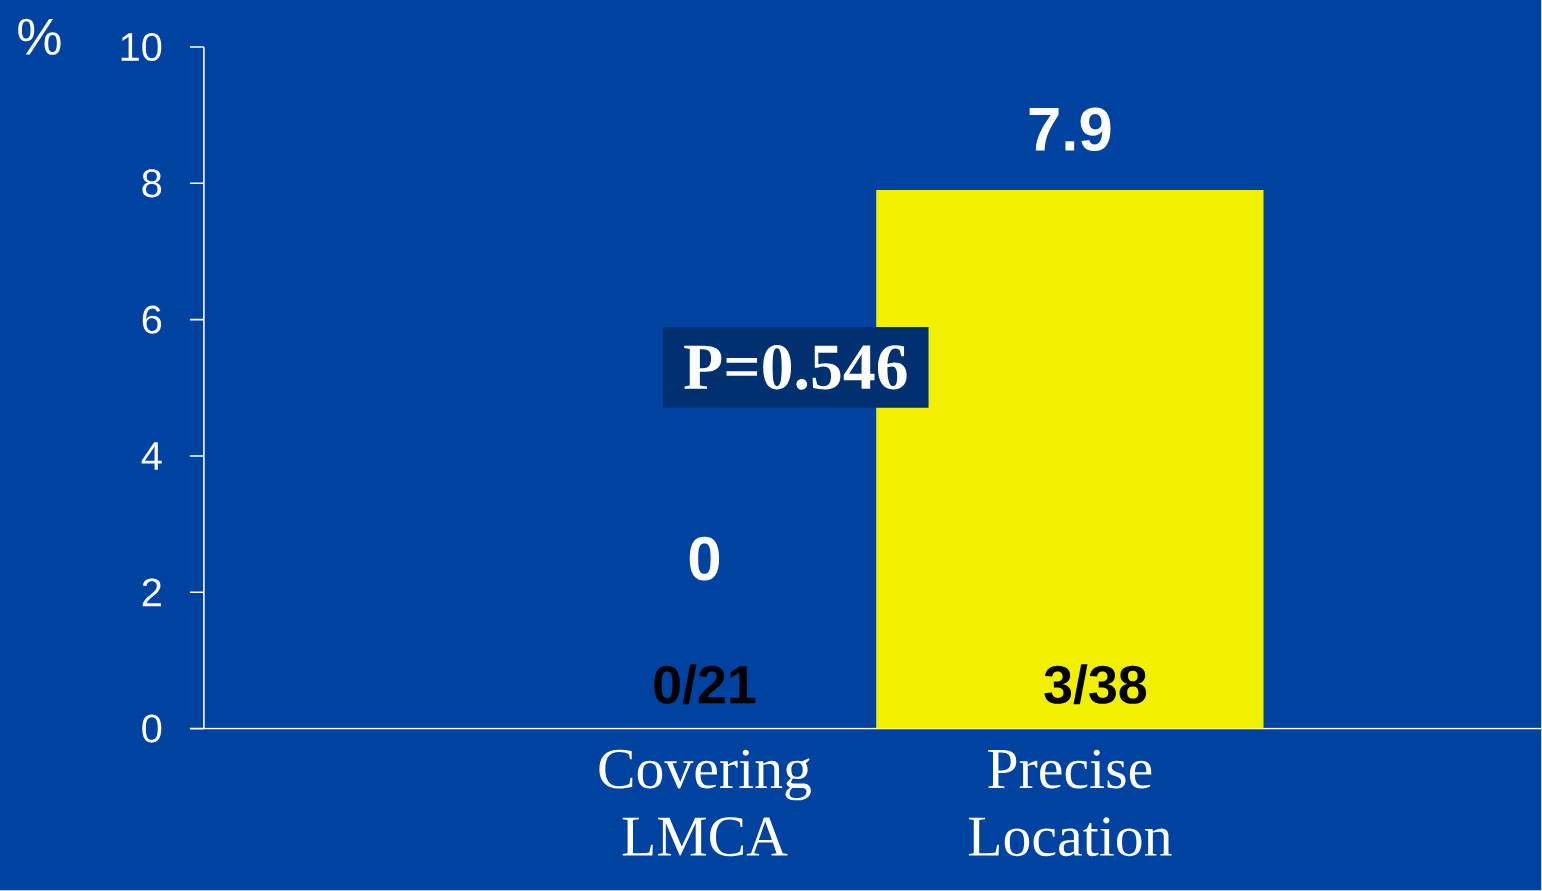 Image resolution: width=1542 pixels, height=891 pixels. Describe the element at coordinates (795, 367) in the screenshot. I see `annotation: P=0.546` at that location.